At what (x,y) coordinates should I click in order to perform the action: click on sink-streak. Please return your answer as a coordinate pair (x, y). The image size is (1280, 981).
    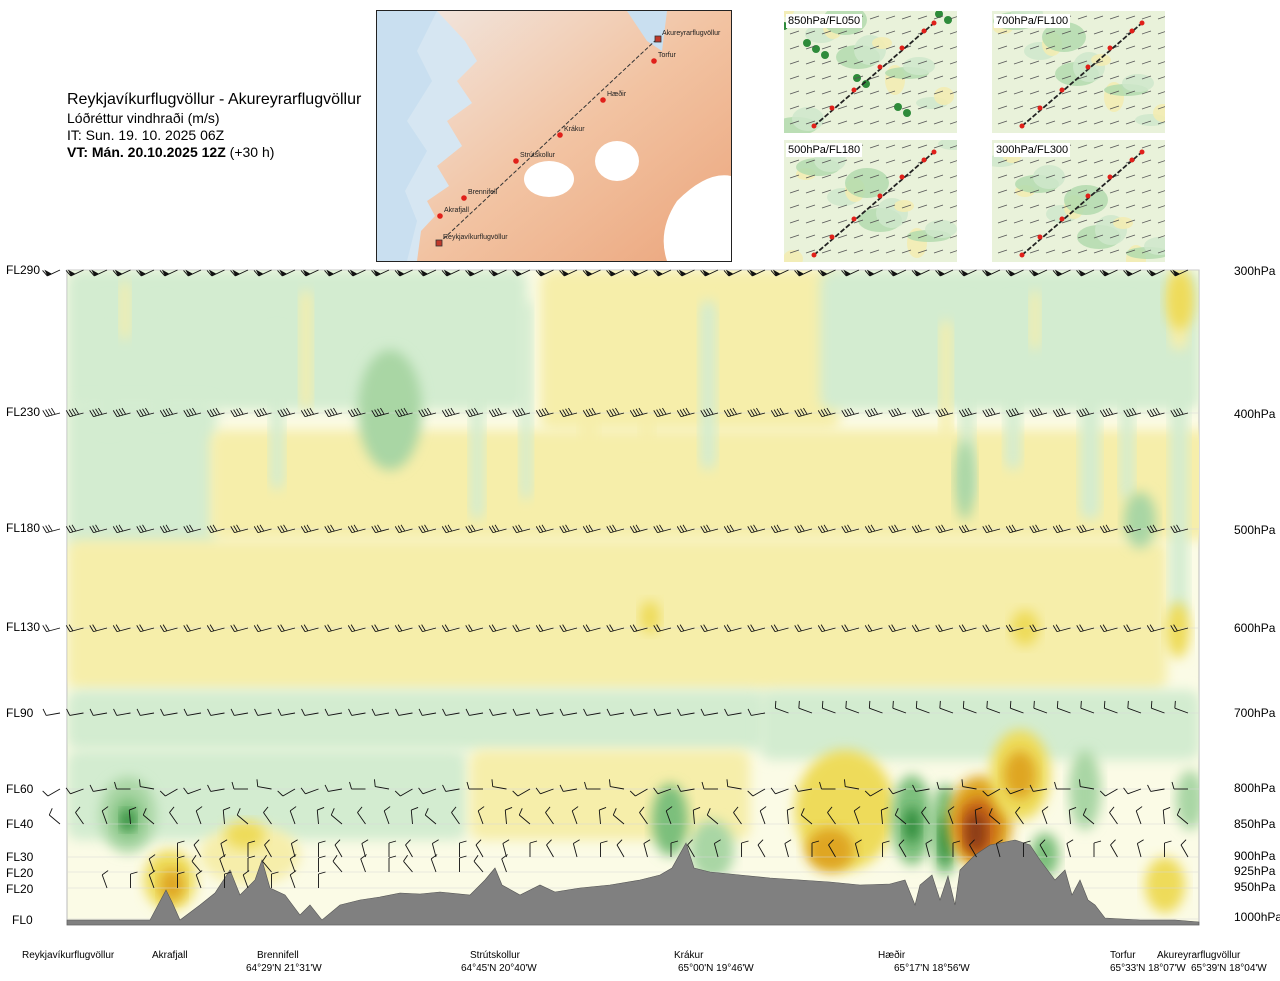
    Looking at the image, I should click on (160, 360).